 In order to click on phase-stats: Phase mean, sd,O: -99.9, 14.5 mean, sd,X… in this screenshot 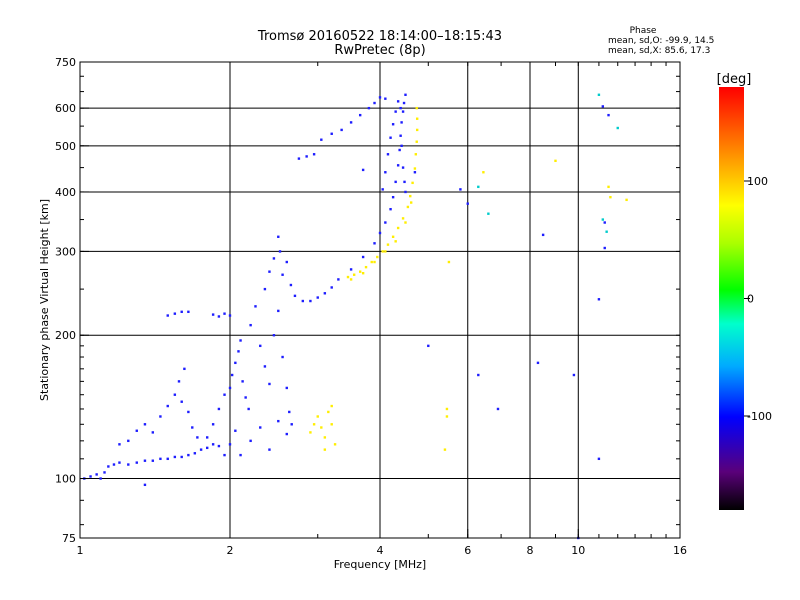, I will do `click(661, 41)`.